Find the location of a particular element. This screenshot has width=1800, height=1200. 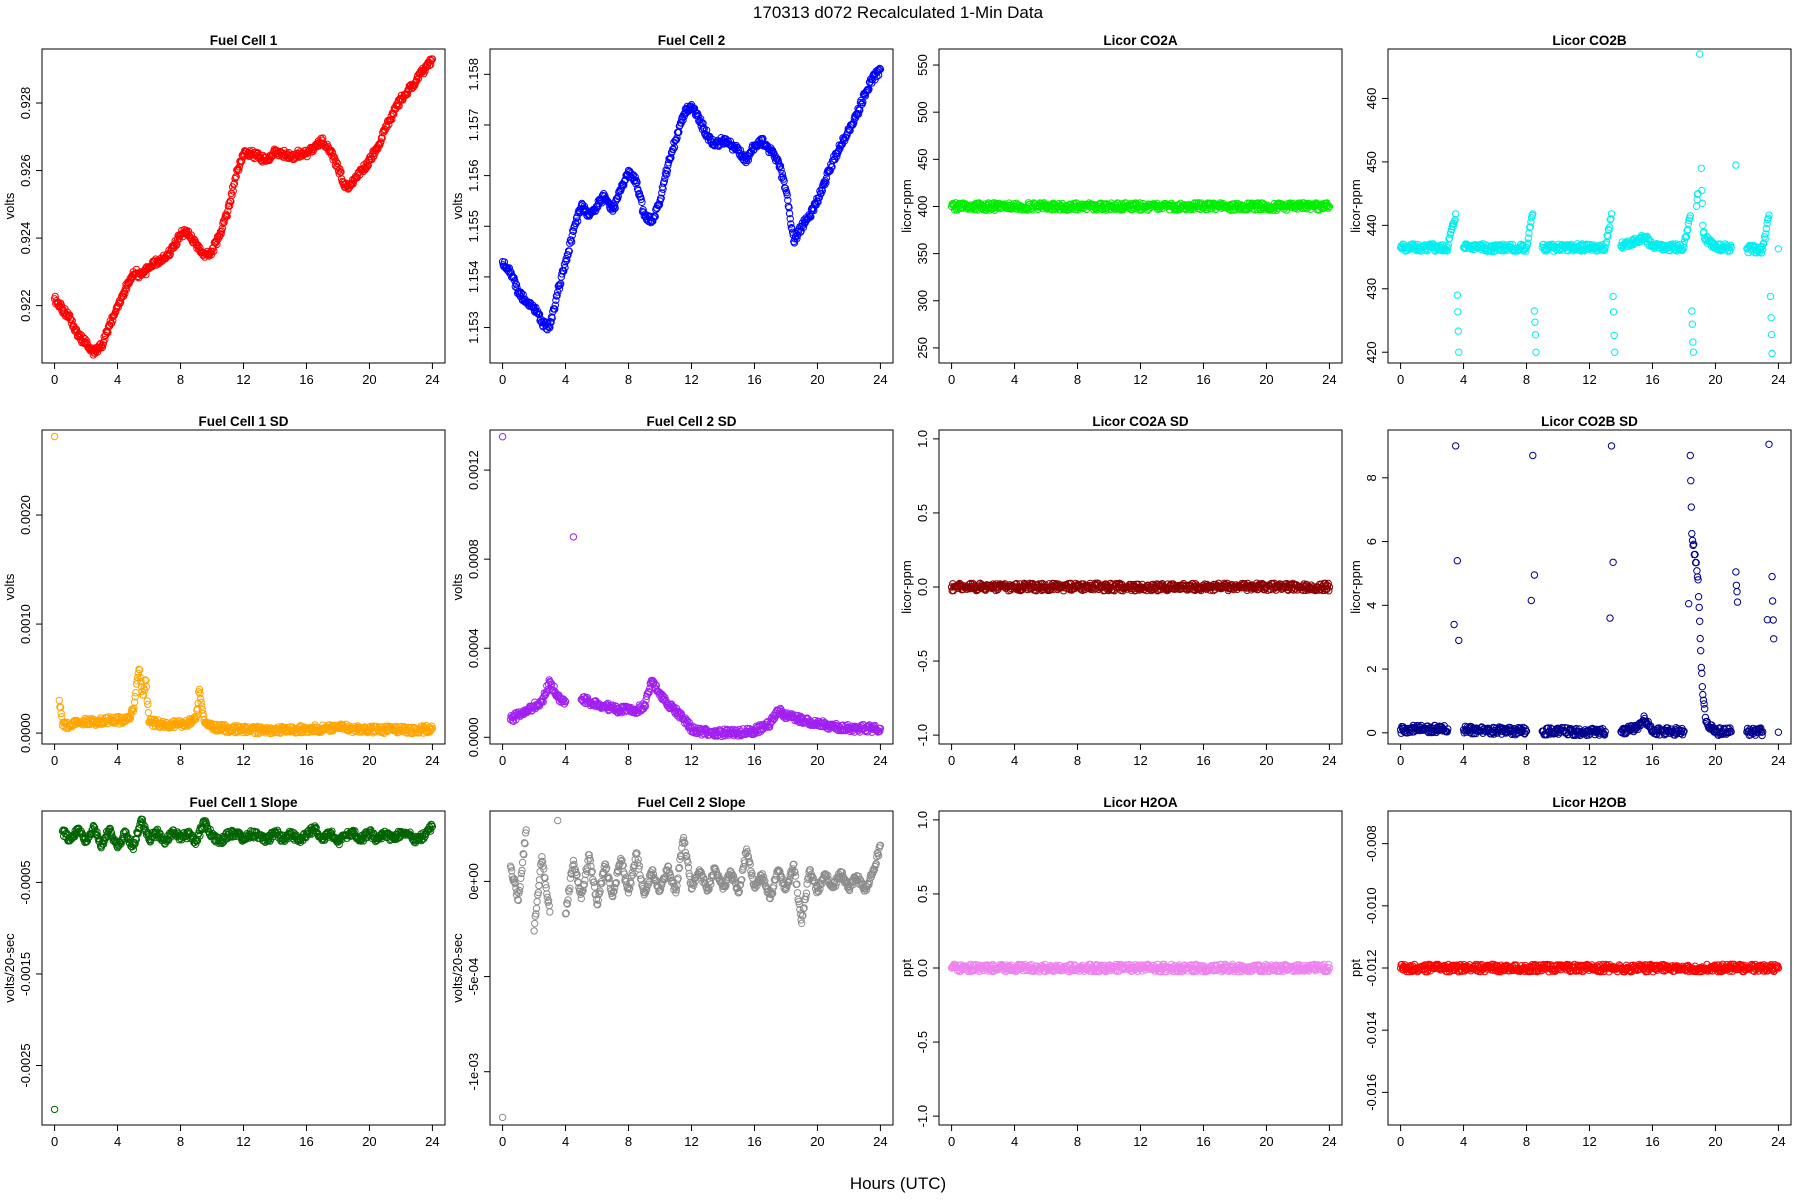

y-axis-label-fc1sd: volts is located at coordinates (9, 586).